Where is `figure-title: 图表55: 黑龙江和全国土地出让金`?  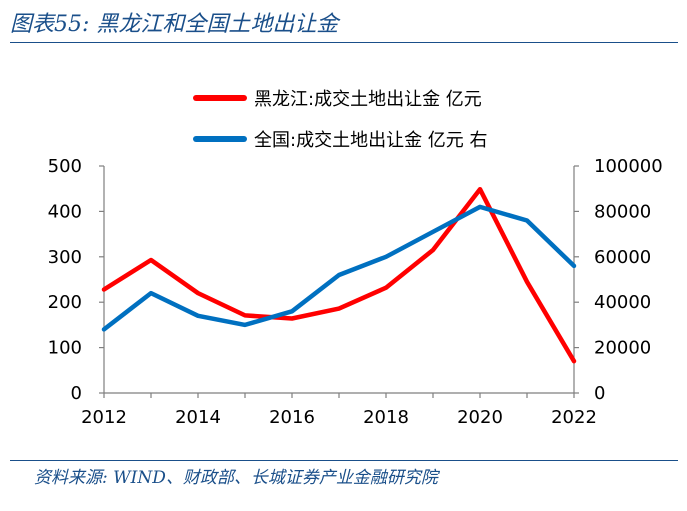
figure-title: 图表55: 黑龙江和全国土地出让金 is located at coordinates (174, 24).